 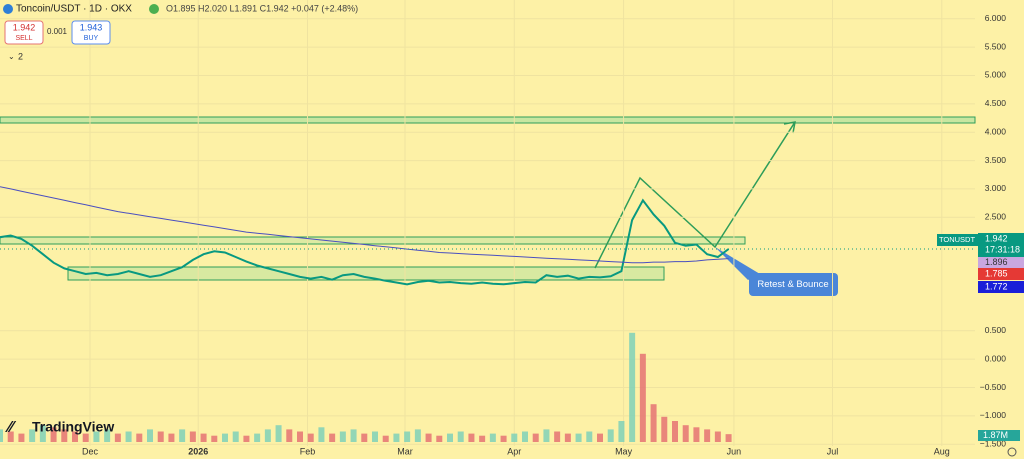 I want to click on y-tick-label: 3.500, so click(x=996, y=160).